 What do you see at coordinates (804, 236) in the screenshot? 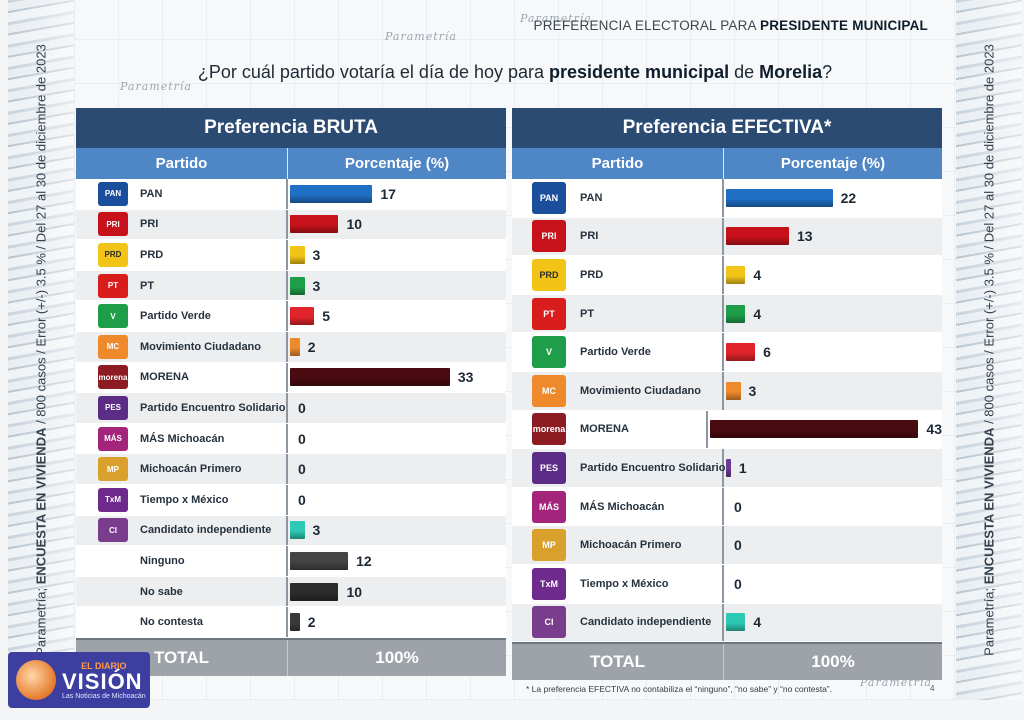
I see `data-label: 13` at bounding box center [804, 236].